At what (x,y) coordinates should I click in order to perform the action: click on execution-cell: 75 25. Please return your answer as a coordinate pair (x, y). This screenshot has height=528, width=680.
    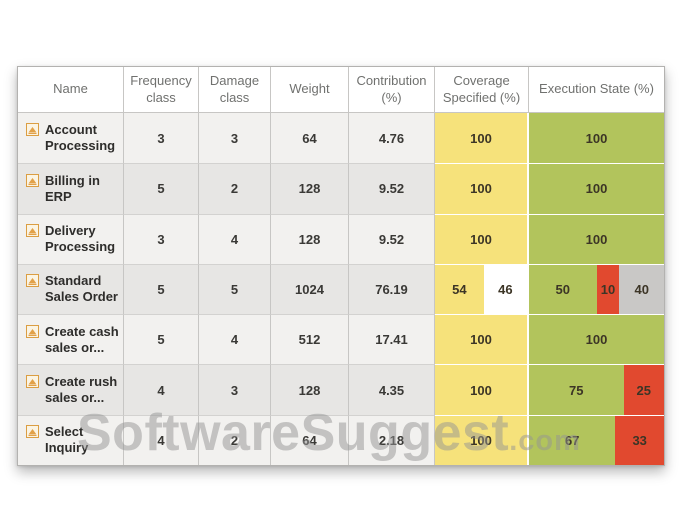
    Looking at the image, I should click on (596, 389).